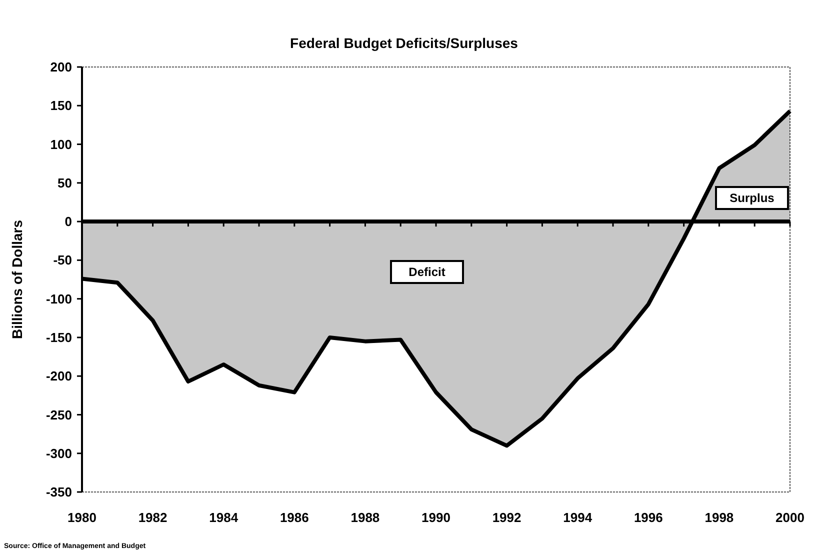 The width and height of the screenshot is (816, 554). I want to click on chart-title: Federal Budget Deficits/Surpluses, so click(404, 43).